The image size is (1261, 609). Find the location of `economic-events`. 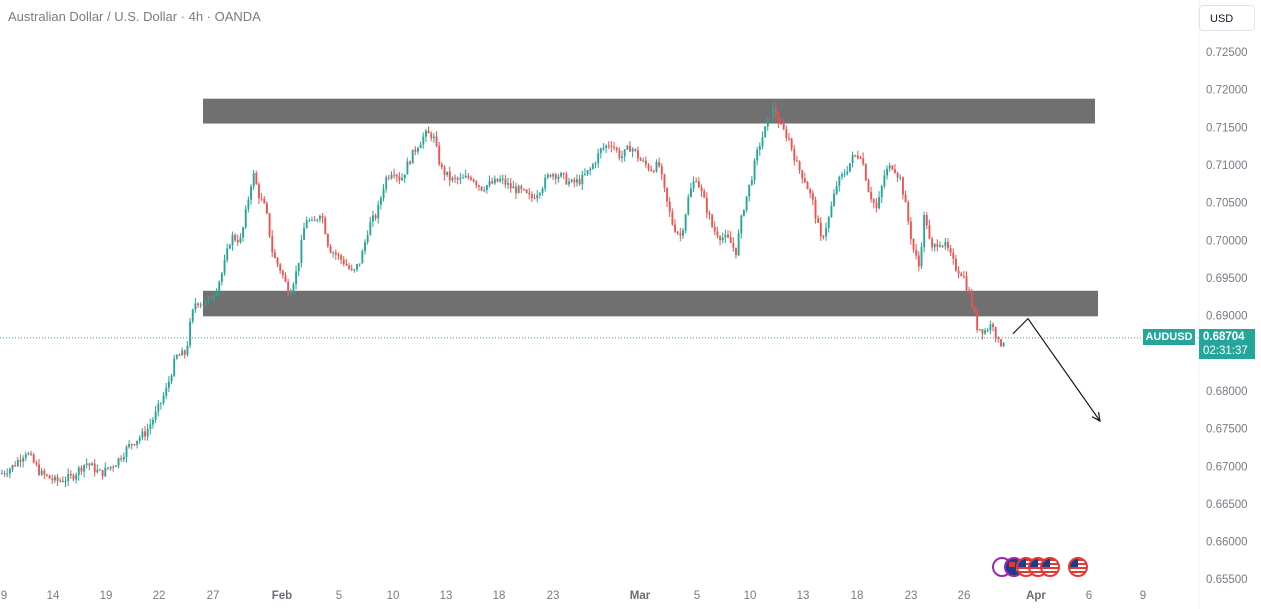

economic-events is located at coordinates (1047, 568).